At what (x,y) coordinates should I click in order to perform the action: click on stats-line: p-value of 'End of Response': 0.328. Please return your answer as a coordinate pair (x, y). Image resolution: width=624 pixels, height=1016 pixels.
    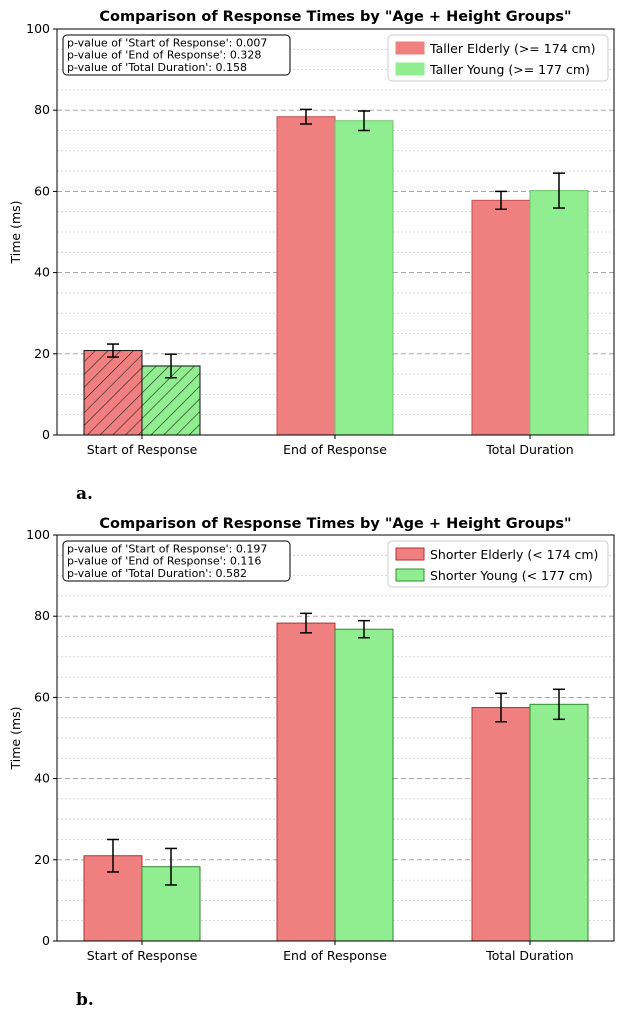
    Looking at the image, I should click on (164, 55).